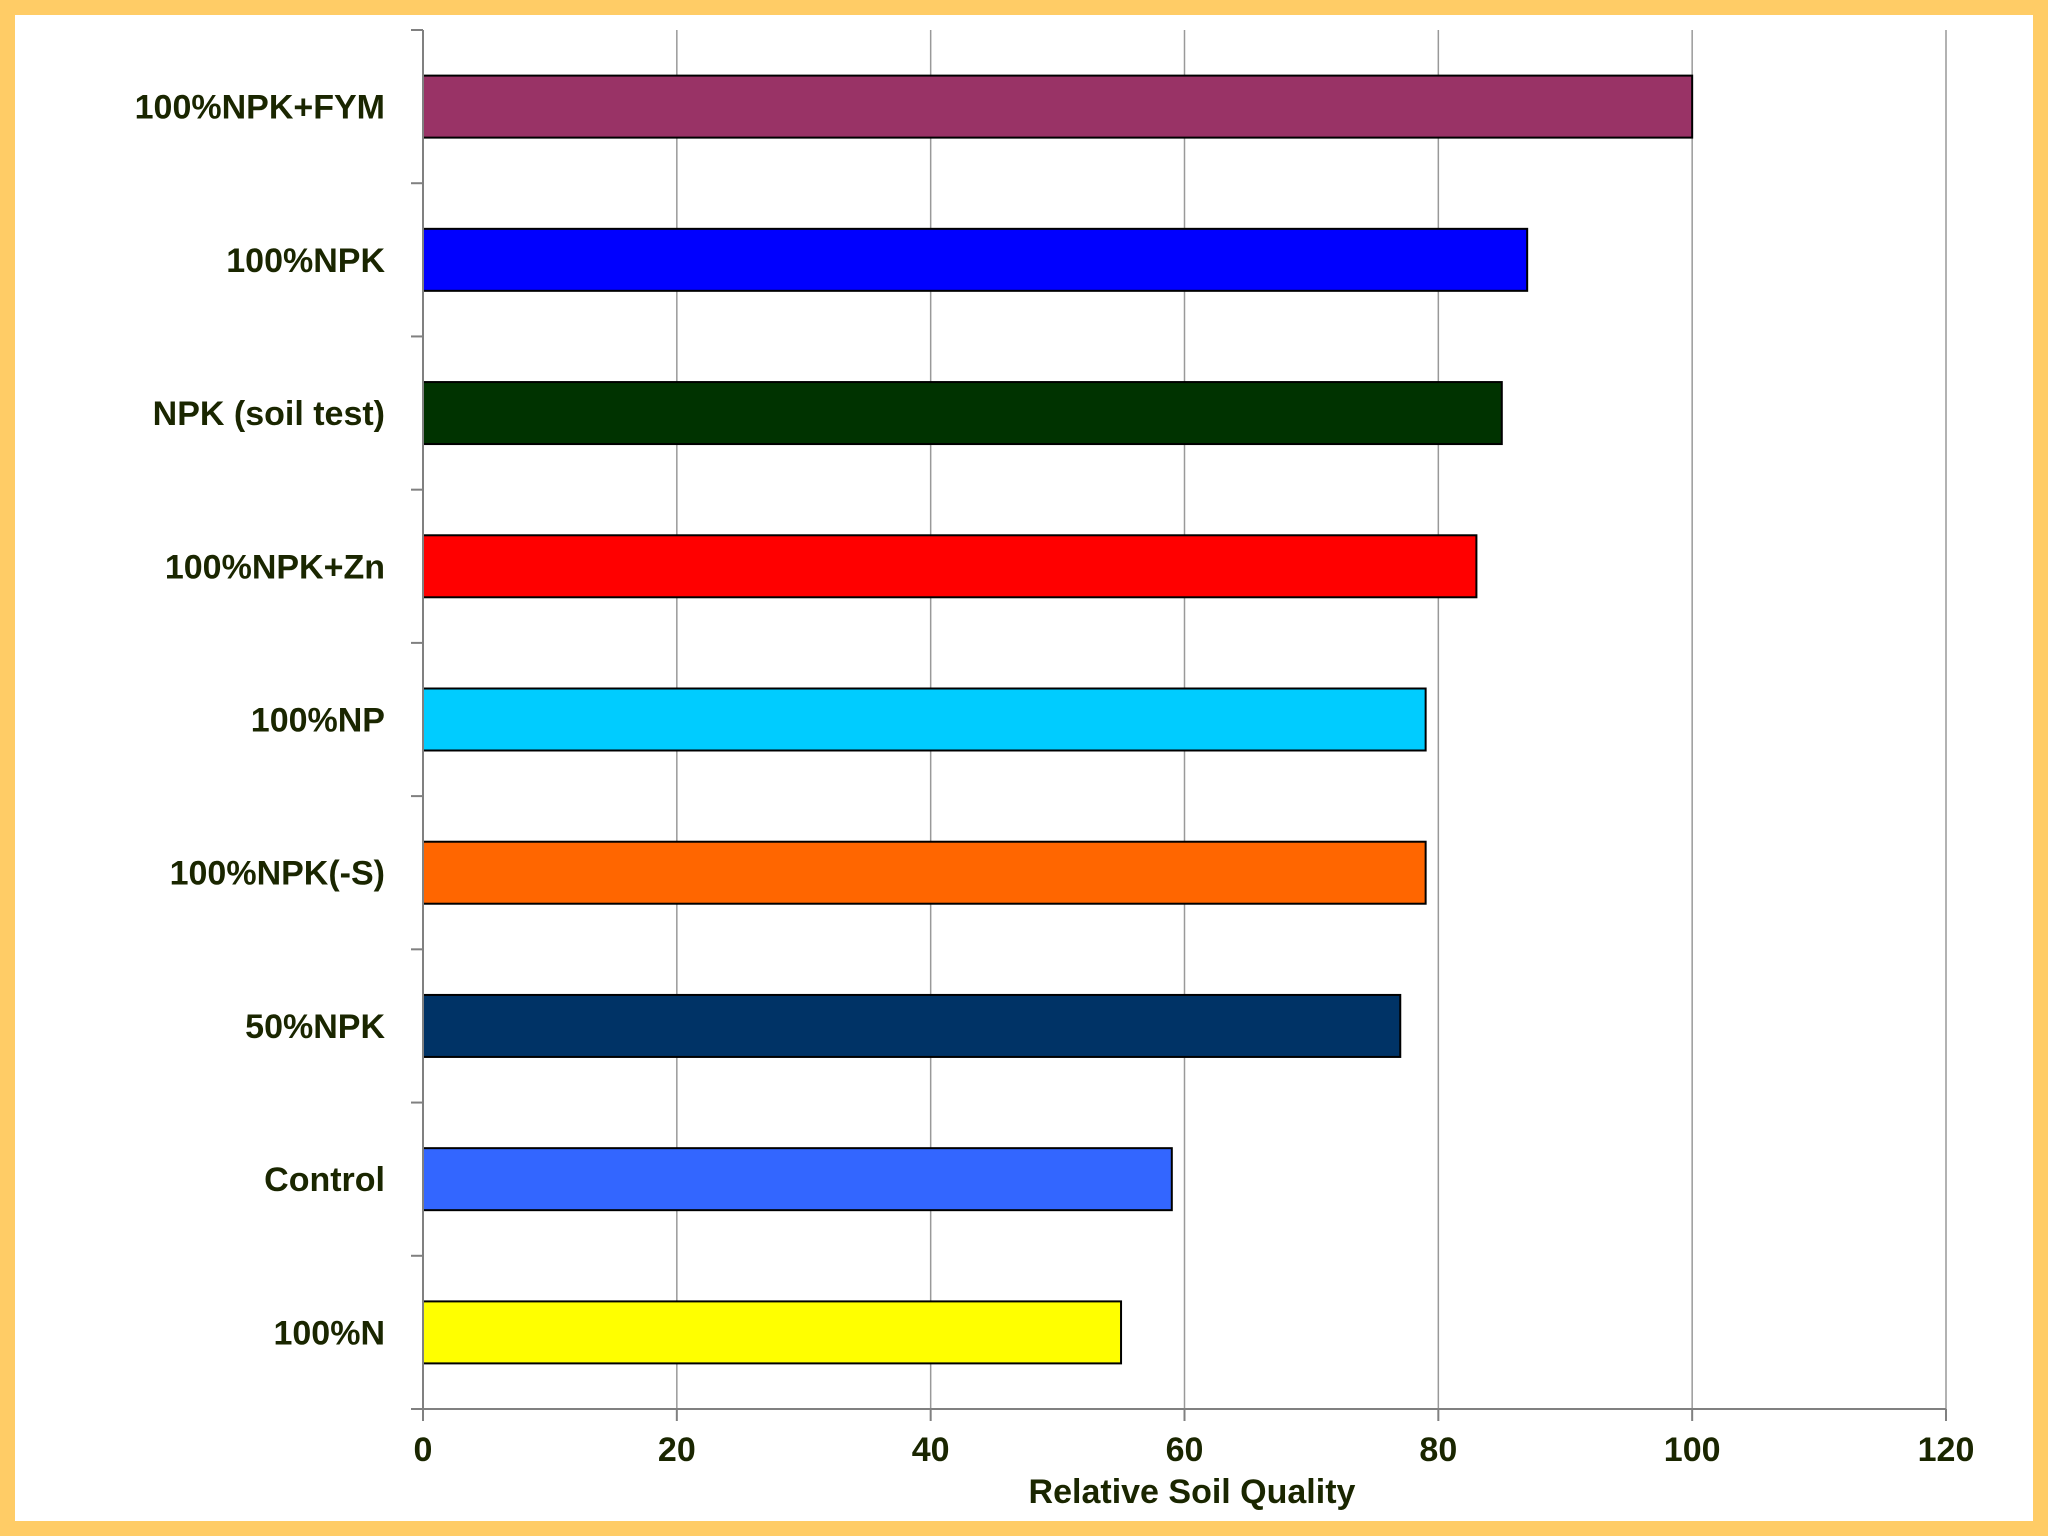  What do you see at coordinates (931, 1450) in the screenshot?
I see `x-tick-label-40: 40` at bounding box center [931, 1450].